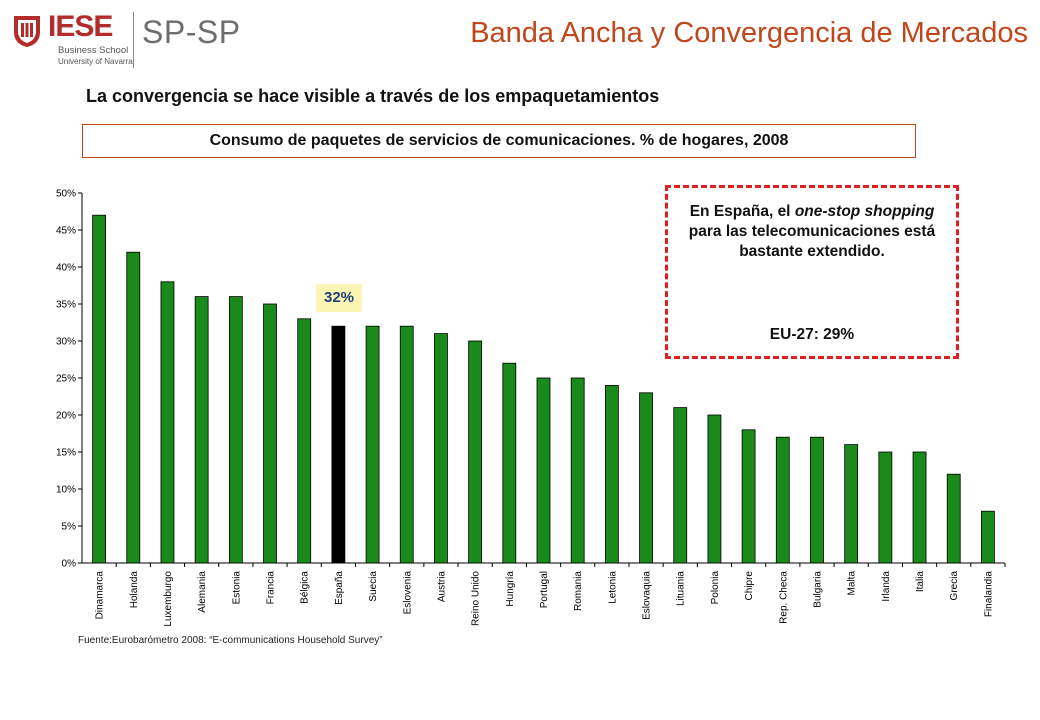  Describe the element at coordinates (69, 564) in the screenshot. I see `y-tick-label: 0%` at that location.